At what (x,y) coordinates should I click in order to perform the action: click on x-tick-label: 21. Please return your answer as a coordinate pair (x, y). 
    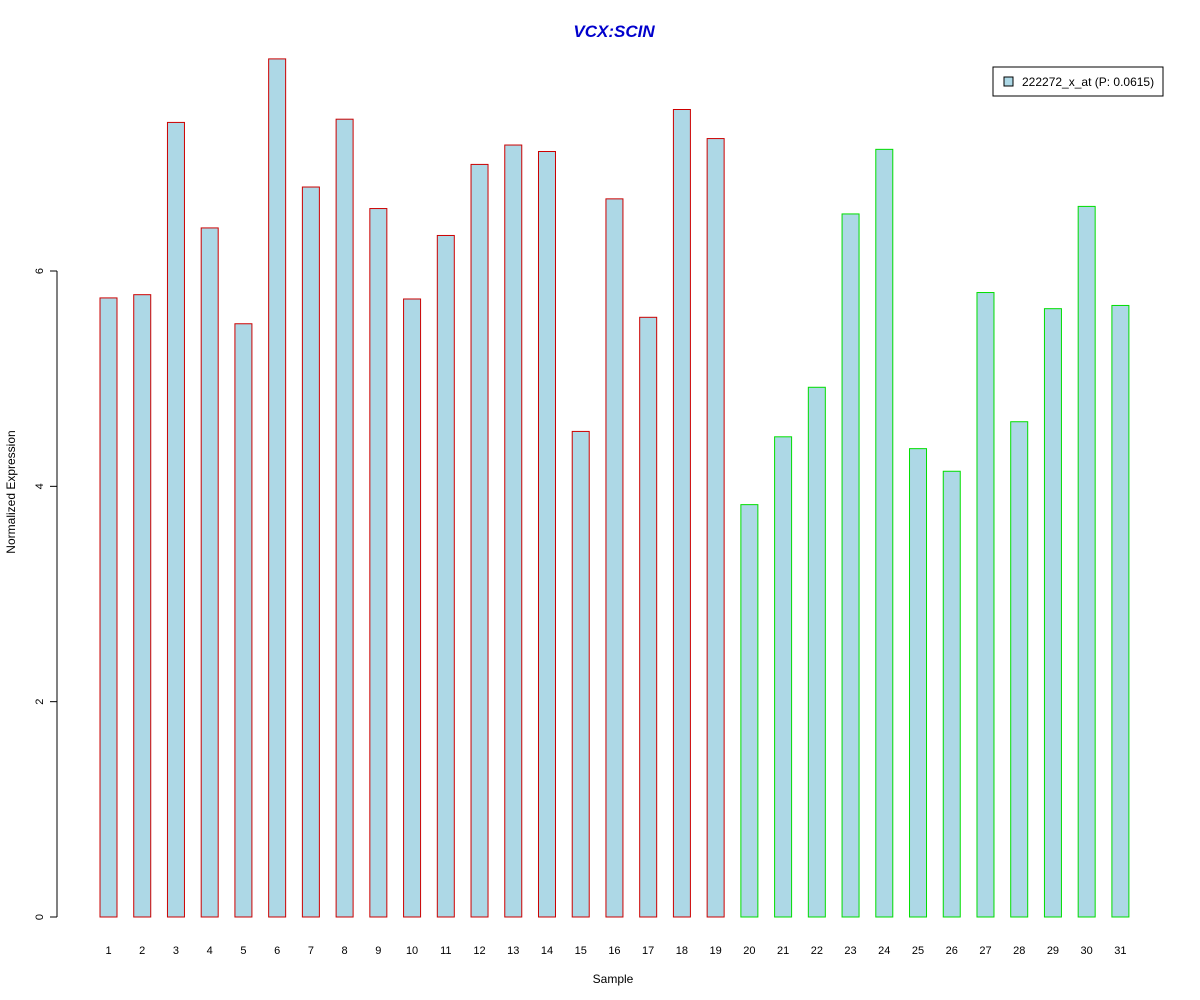
    Looking at the image, I should click on (783, 951).